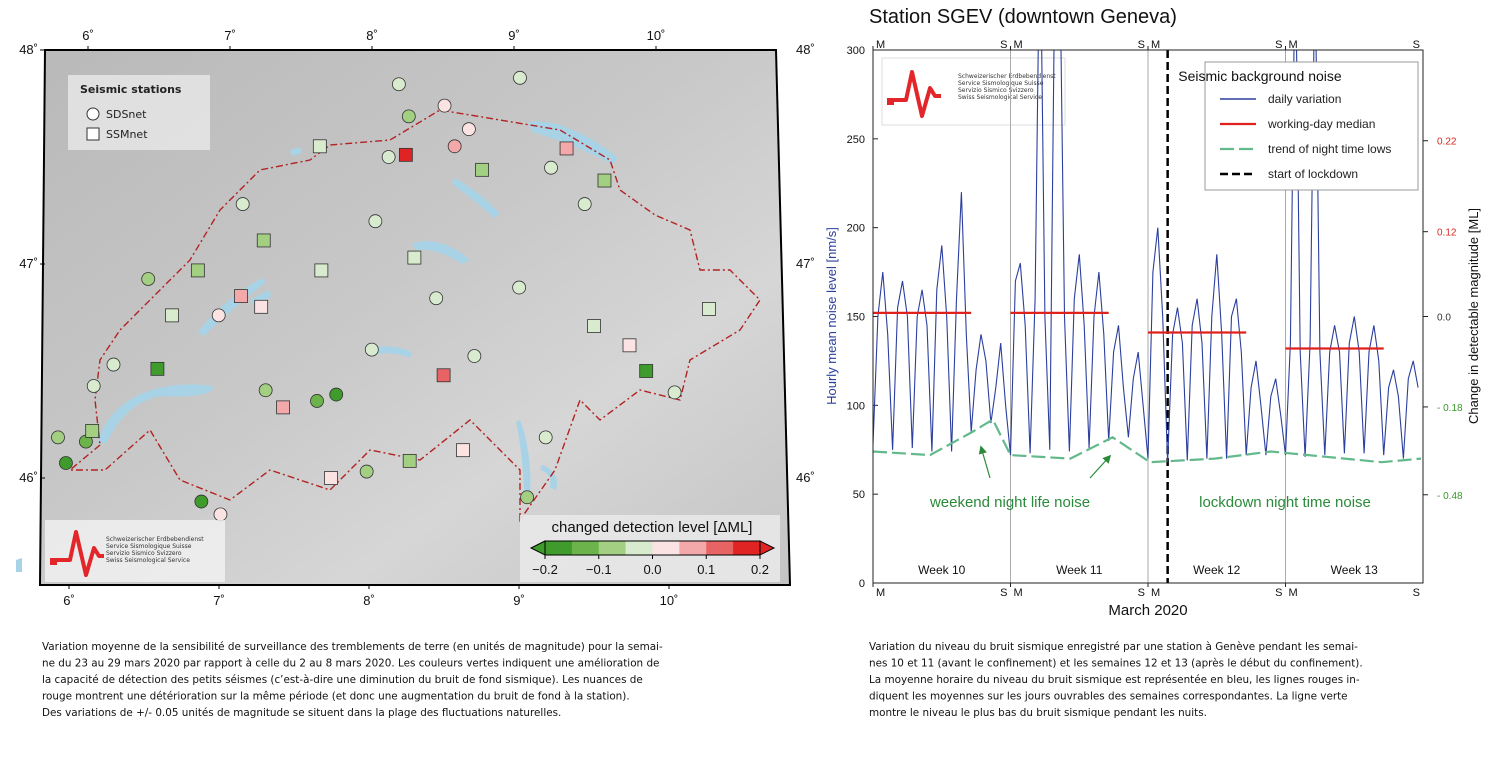  I want to click on lat-tick-label: 48˚, so click(805, 49).